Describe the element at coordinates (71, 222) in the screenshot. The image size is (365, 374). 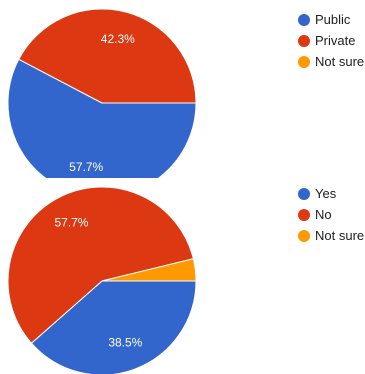
I see `slice-no-label: 57.7%` at that location.